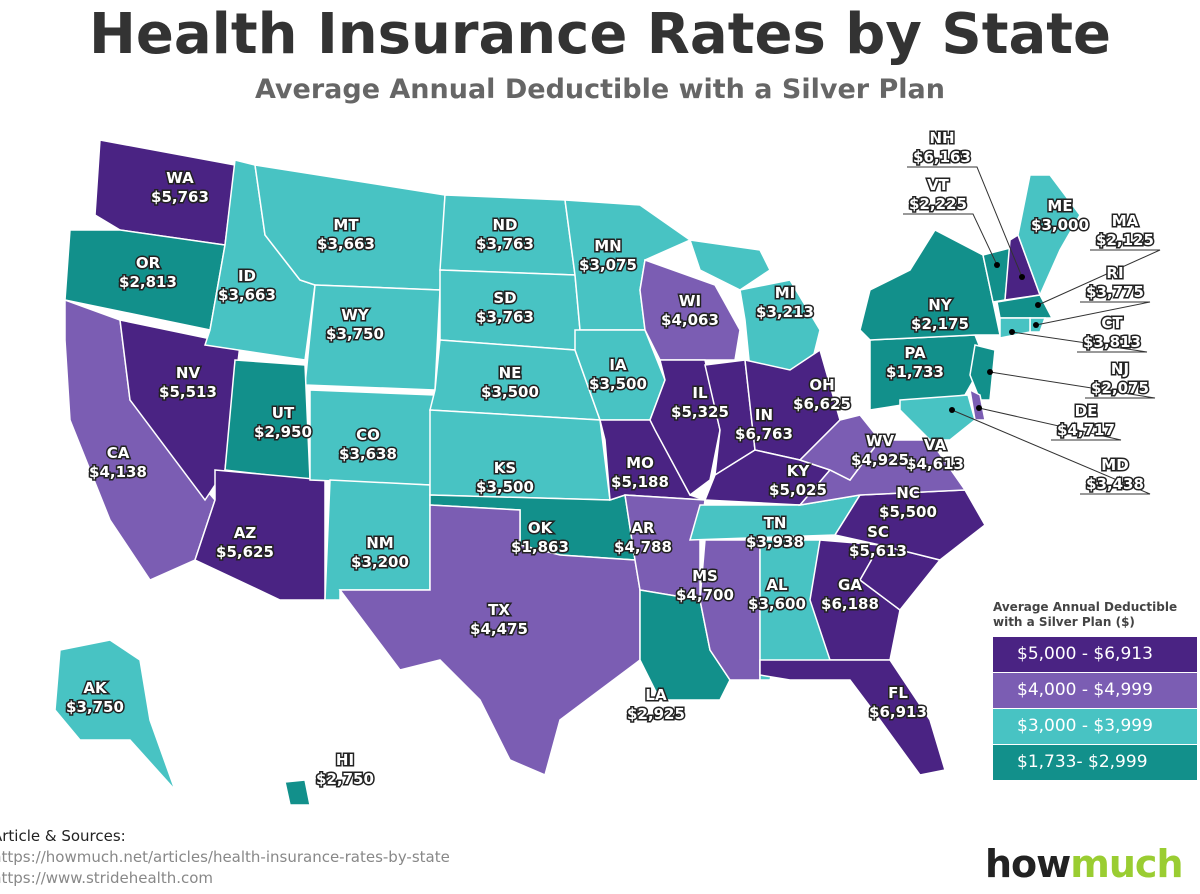  Describe the element at coordinates (942, 157) in the screenshot. I see `state-label-value: $6,163` at that location.